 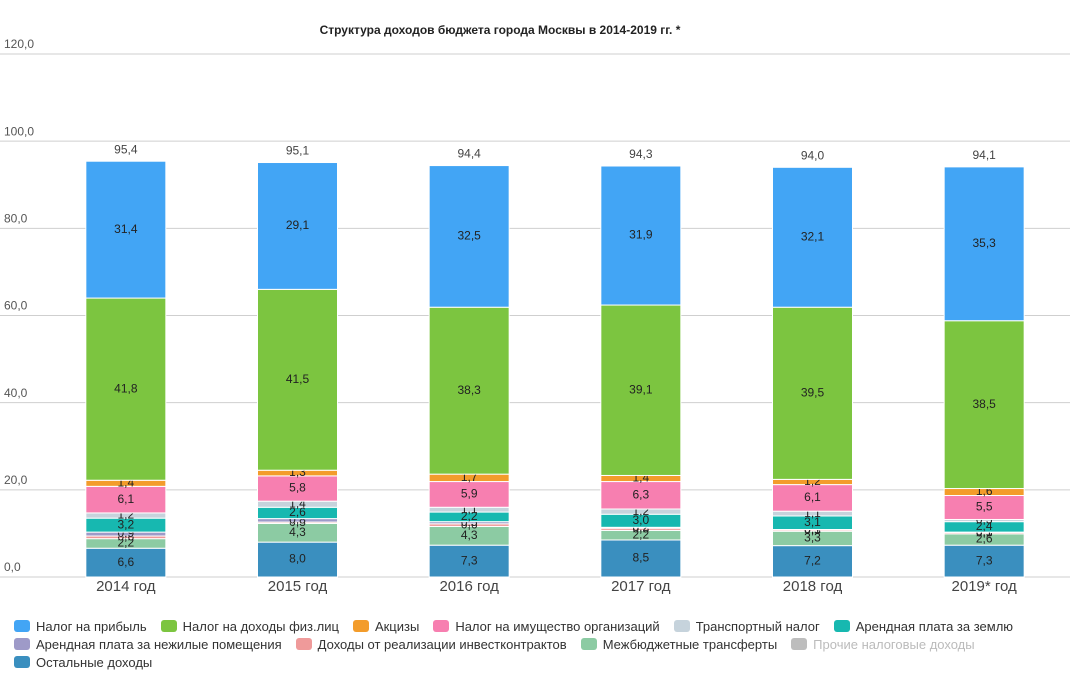 I want to click on data-label: 29,1, so click(x=298, y=225).